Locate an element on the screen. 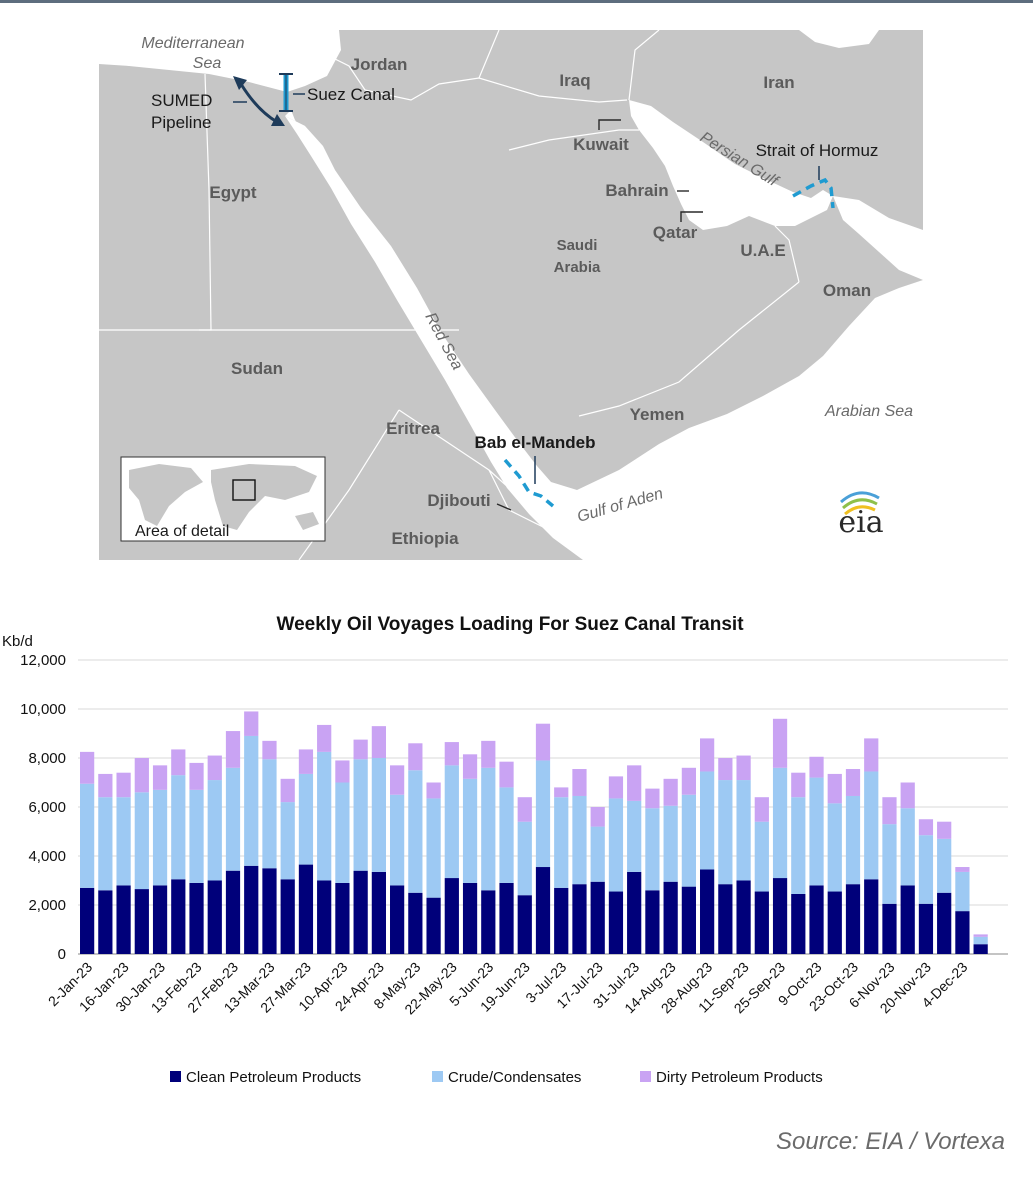  legend-label: Crude/Condensates is located at coordinates (514, 1077).